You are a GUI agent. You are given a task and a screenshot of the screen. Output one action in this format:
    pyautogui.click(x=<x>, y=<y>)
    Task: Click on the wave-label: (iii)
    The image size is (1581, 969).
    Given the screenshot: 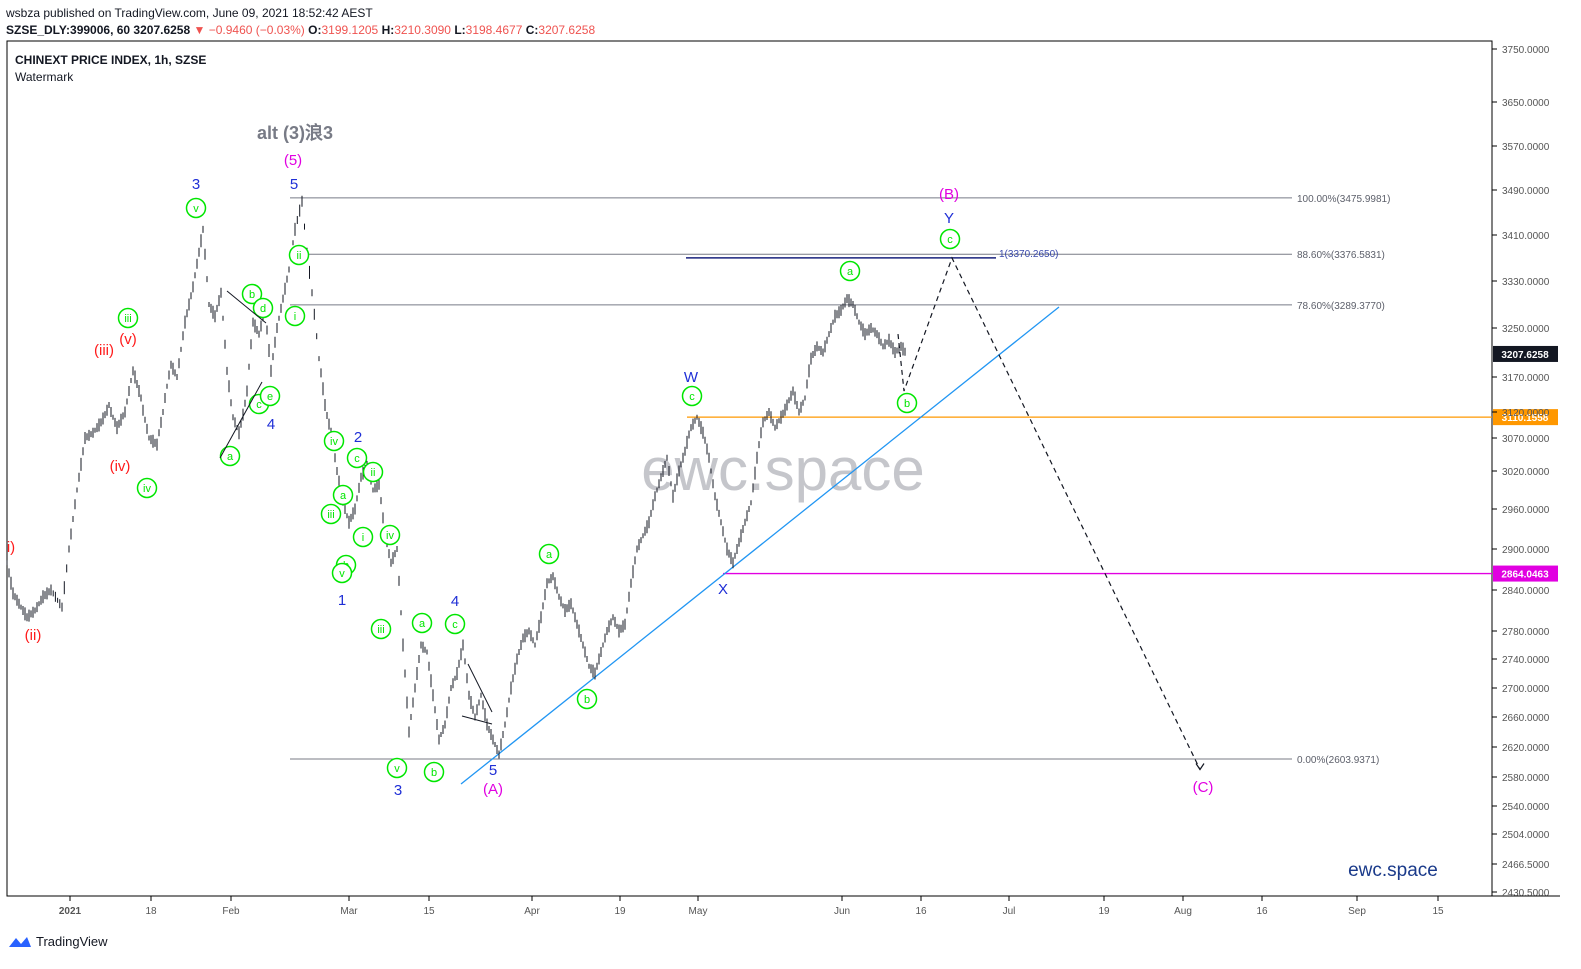 What is the action you would take?
    pyautogui.click(x=104, y=350)
    